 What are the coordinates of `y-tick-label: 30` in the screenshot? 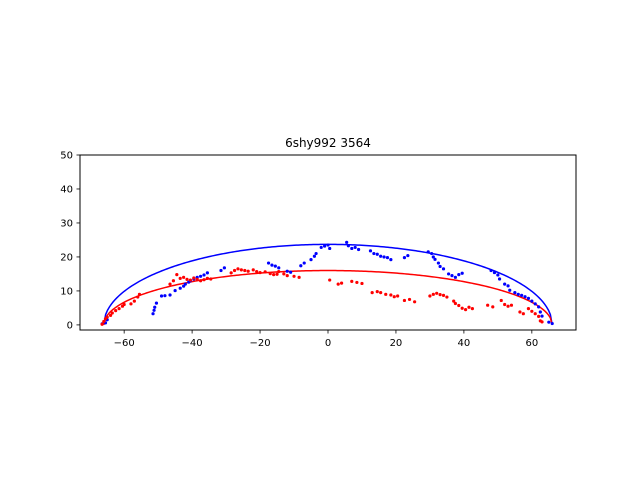 It's located at (66, 223).